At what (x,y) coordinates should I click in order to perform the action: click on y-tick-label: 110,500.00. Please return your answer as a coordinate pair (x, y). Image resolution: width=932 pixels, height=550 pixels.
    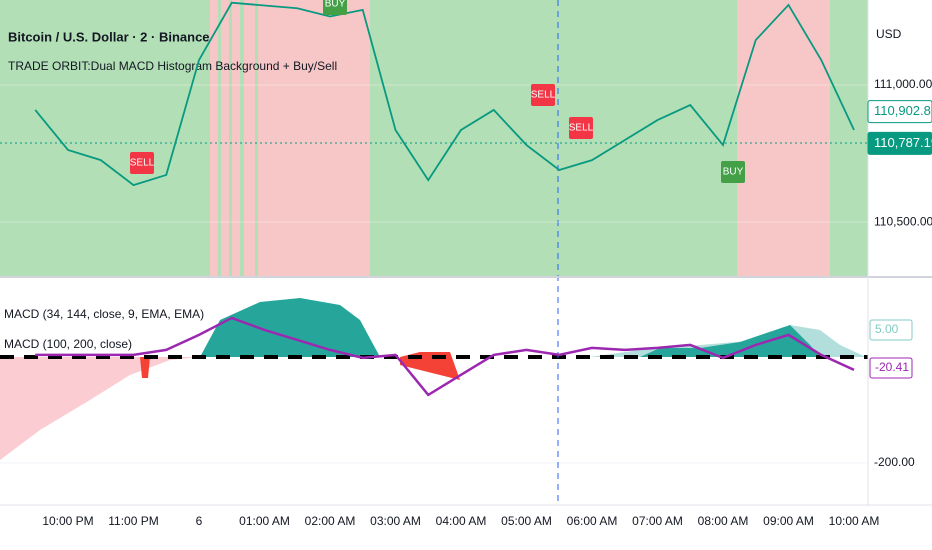
    Looking at the image, I should click on (903, 221).